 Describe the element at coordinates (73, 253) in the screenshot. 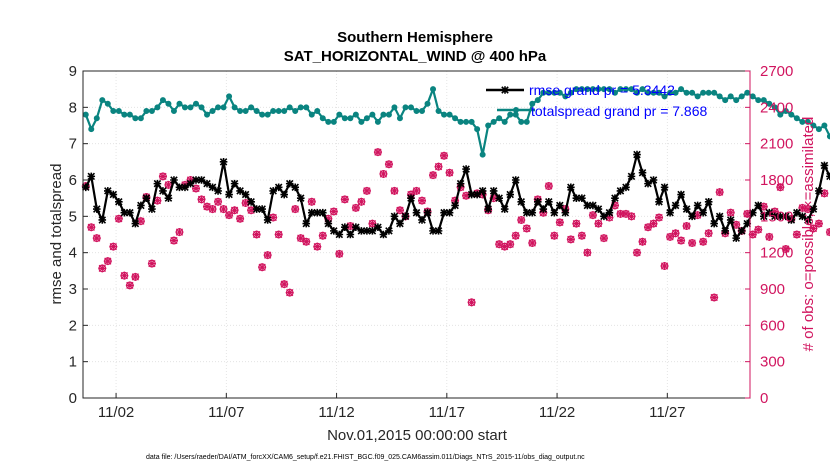

I see `left-tick-label: 4` at that location.